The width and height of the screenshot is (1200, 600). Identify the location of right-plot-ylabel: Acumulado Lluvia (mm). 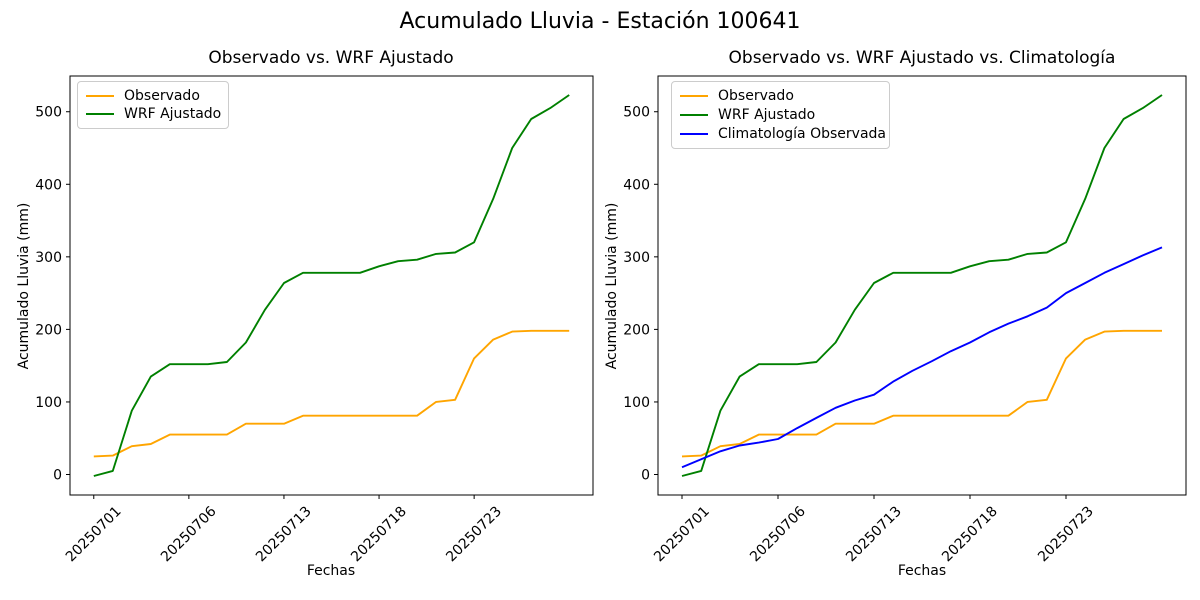
(612, 286).